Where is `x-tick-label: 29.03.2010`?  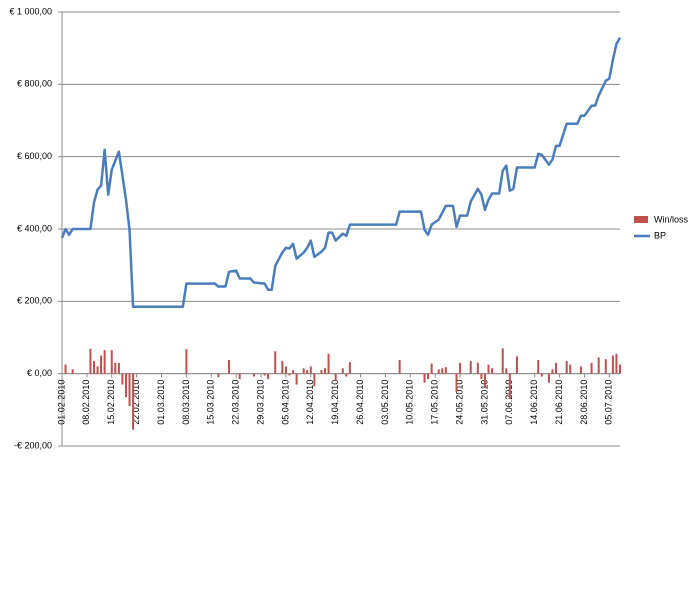 x-tick-label: 29.03.2010 is located at coordinates (260, 402).